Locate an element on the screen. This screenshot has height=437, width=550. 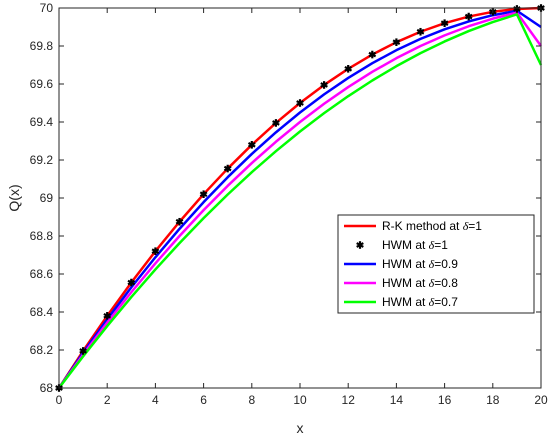
y-tick-label: 68.4 is located at coordinates (42, 312).